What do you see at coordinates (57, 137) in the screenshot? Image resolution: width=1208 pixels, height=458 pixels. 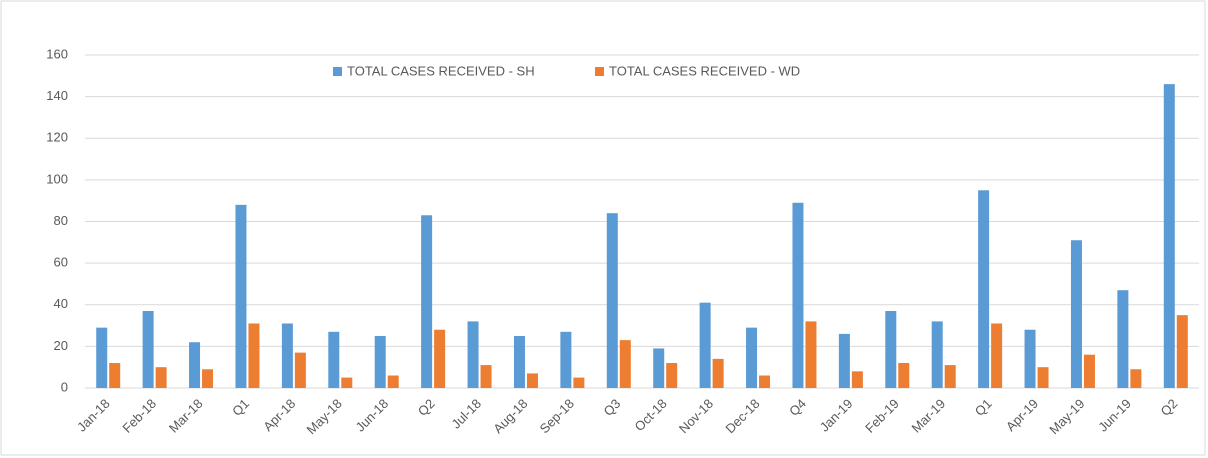 I see `y-tick-label: 120` at bounding box center [57, 137].